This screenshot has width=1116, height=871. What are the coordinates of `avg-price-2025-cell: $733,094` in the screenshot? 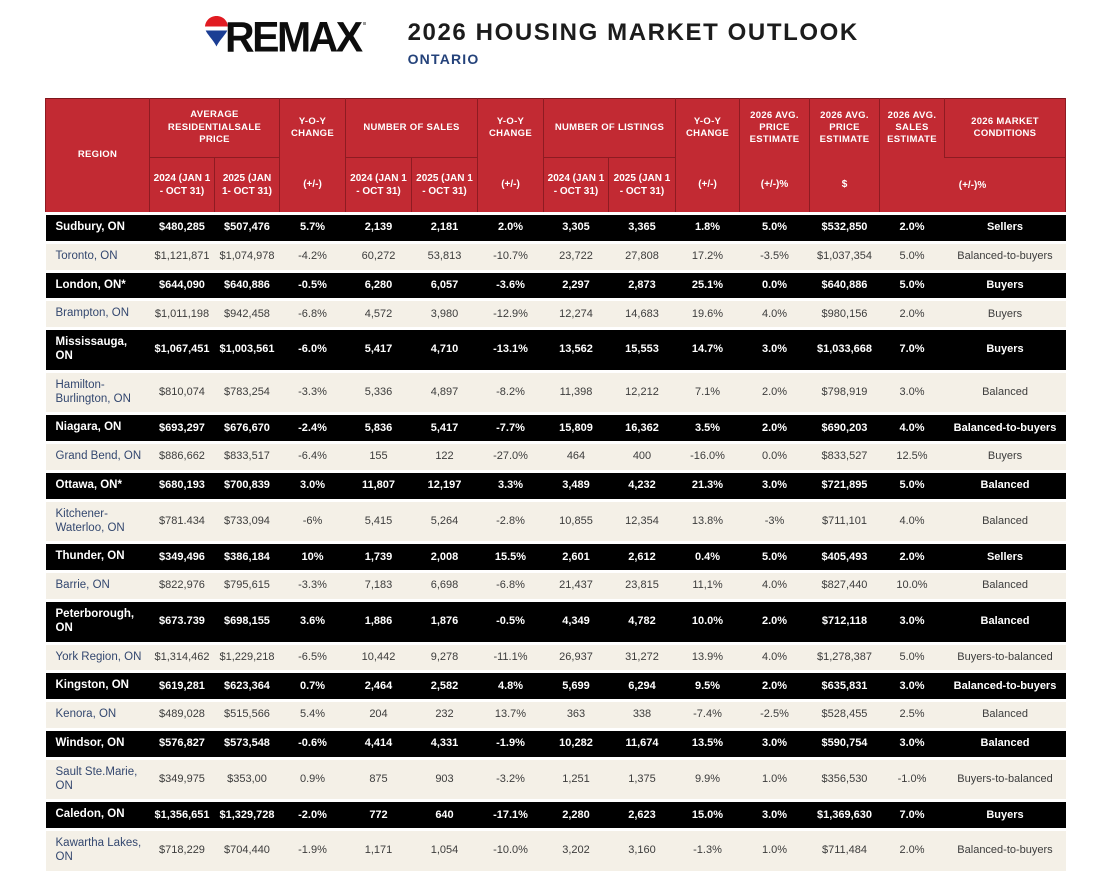 It's located at (247, 520).